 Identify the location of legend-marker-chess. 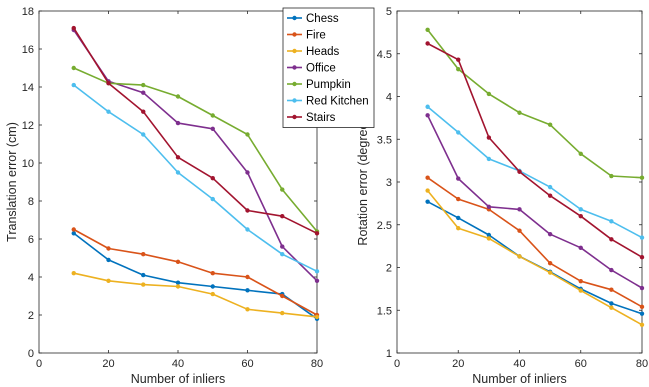
(294, 18).